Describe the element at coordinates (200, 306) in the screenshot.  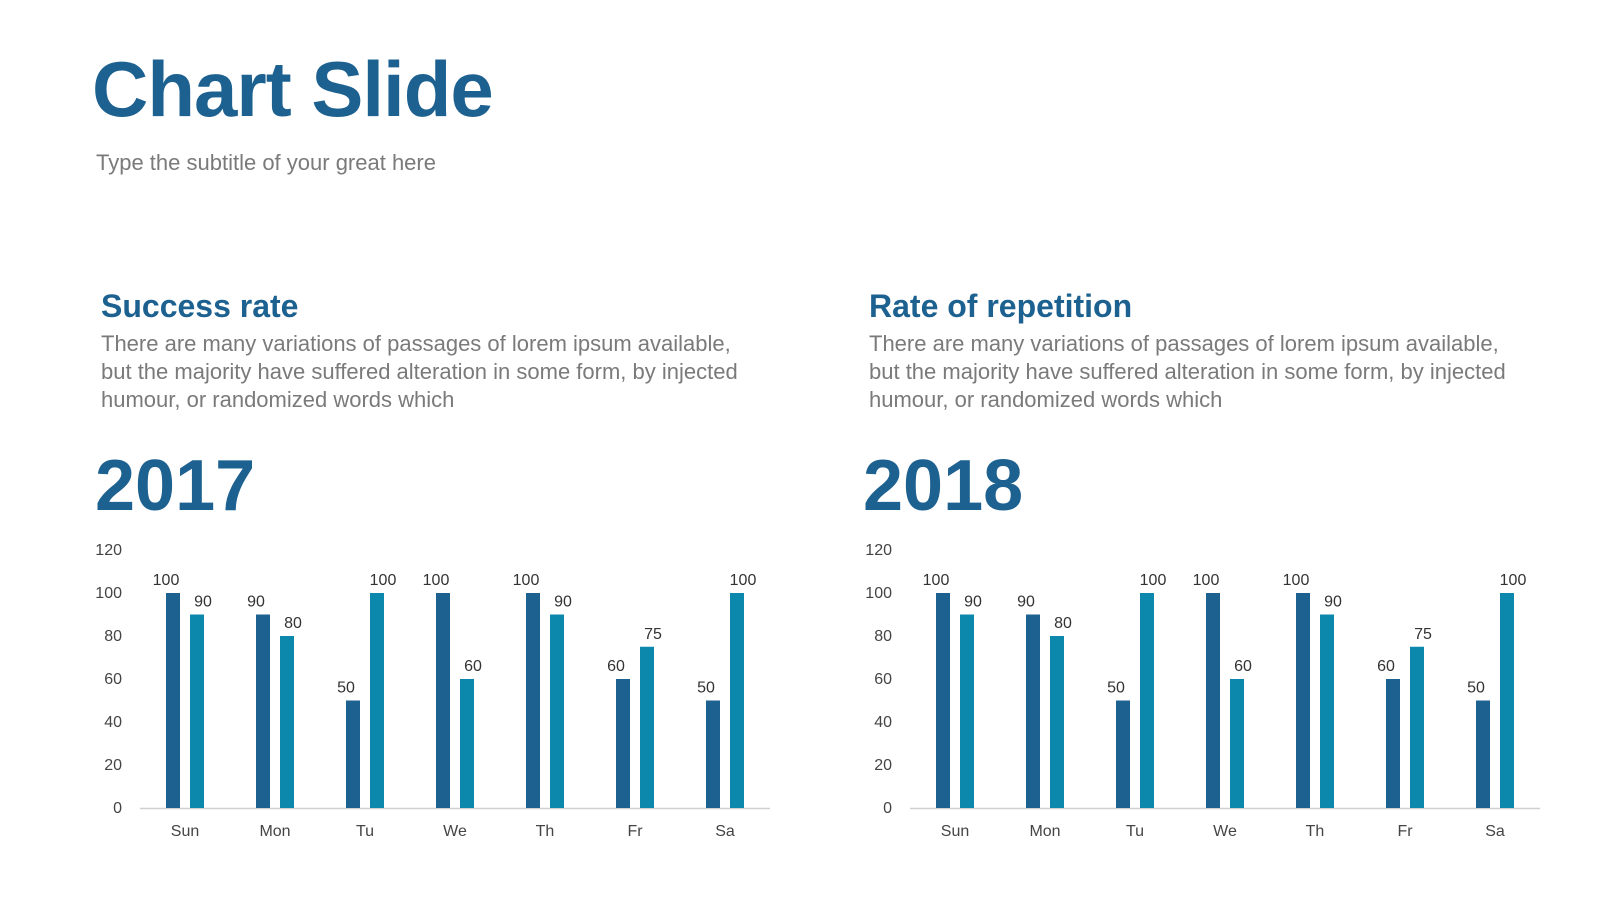
I see `panel-heading: Success rate` at that location.